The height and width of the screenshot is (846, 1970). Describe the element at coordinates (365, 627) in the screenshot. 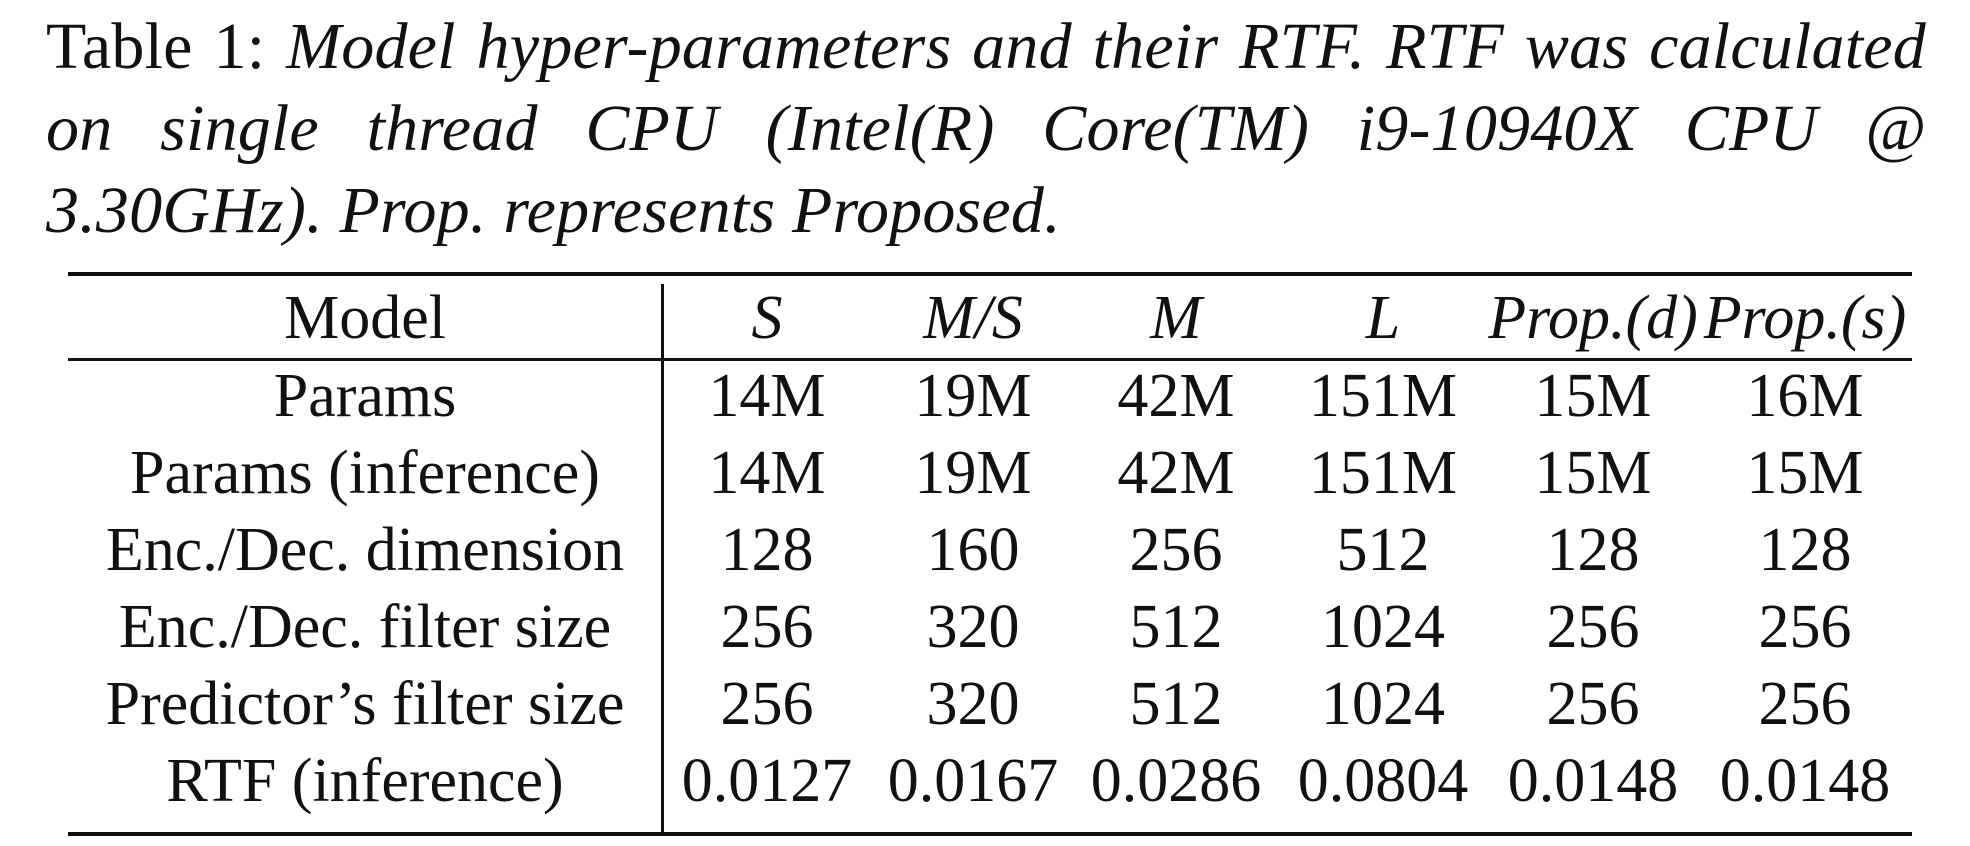

I see `row-label: Enc./Dec. filter size` at that location.